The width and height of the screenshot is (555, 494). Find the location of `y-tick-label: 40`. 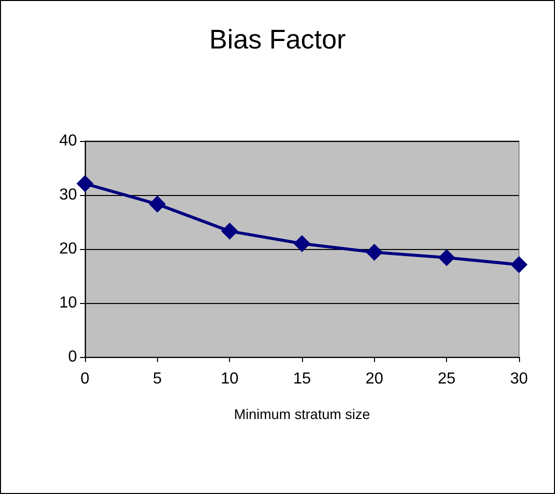

y-tick-label: 40 is located at coordinates (68, 141).